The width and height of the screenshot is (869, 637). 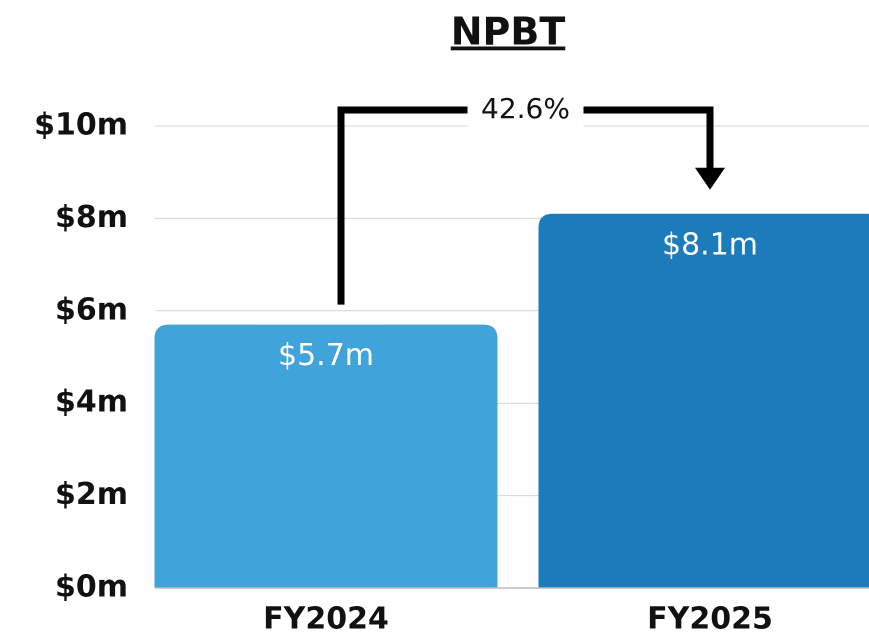 What do you see at coordinates (91, 587) in the screenshot?
I see `y-tick-label: $0m` at bounding box center [91, 587].